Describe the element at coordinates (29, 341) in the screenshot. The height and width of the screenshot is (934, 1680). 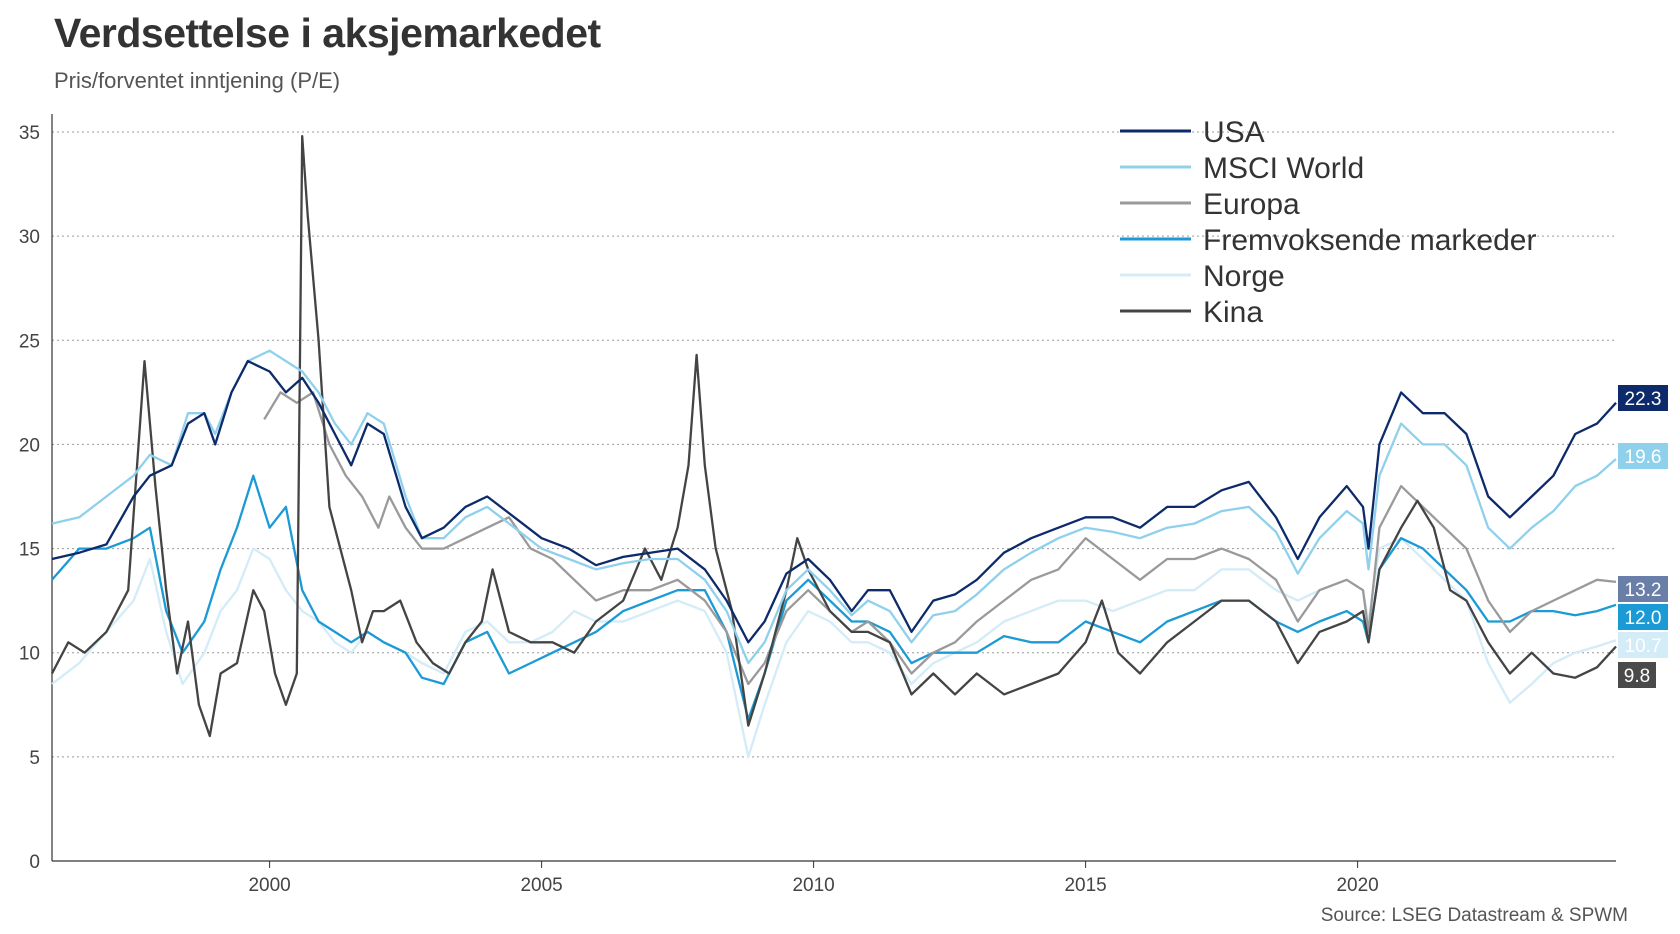
I see `y-tick-label: 25` at that location.